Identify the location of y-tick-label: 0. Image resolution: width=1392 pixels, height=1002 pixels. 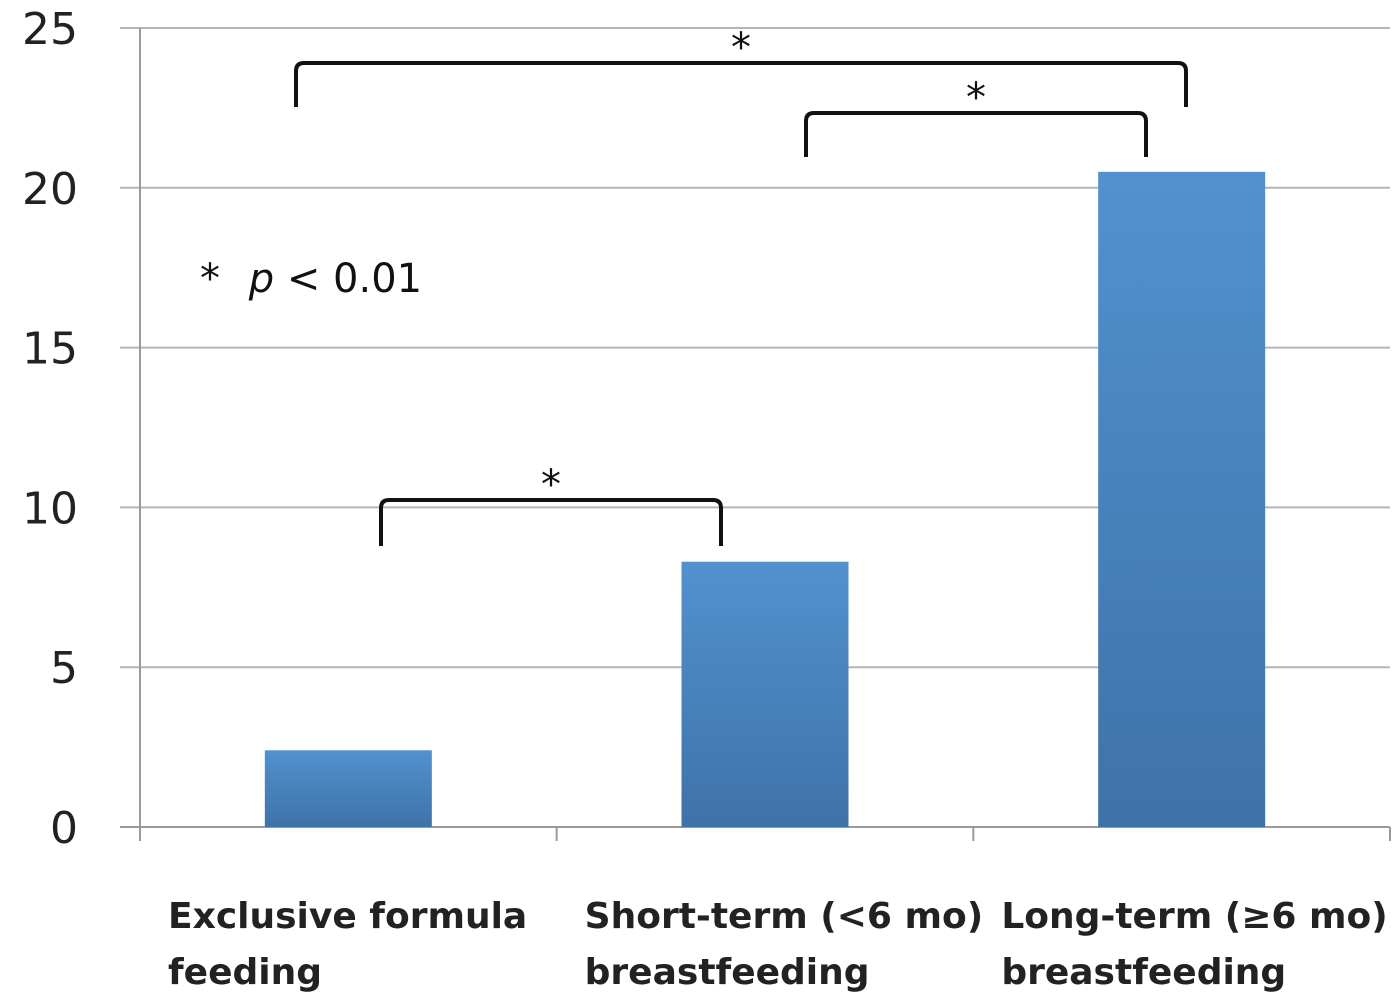
(64, 828).